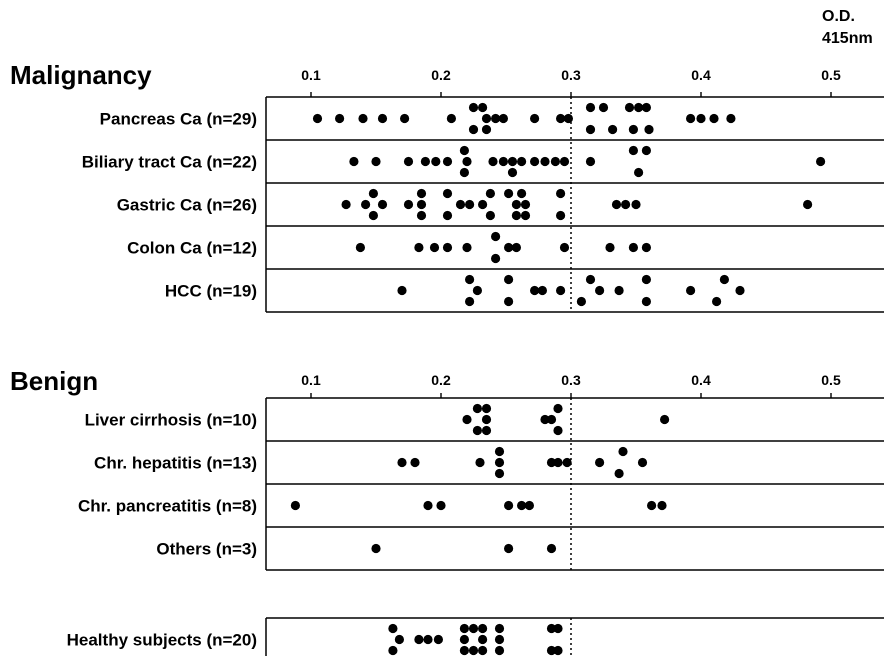  Describe the element at coordinates (178, 119) in the screenshot. I see `row-label: Pancreas Ca (n=29)` at that location.